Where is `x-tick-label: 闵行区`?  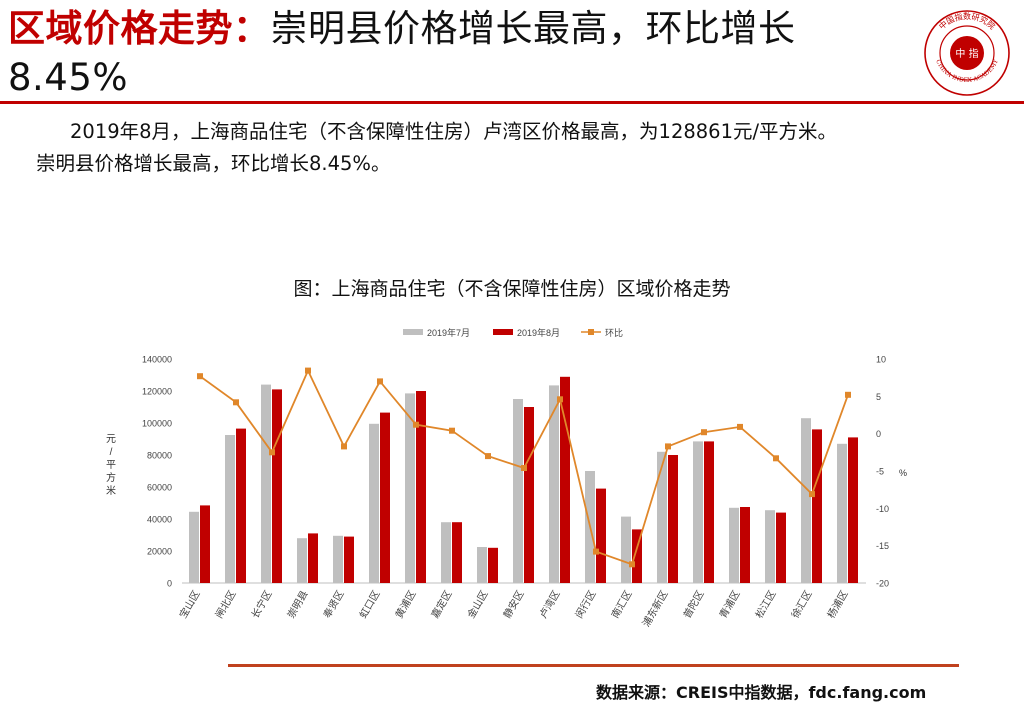
x-tick-label: 闵行区 is located at coordinates (585, 604).